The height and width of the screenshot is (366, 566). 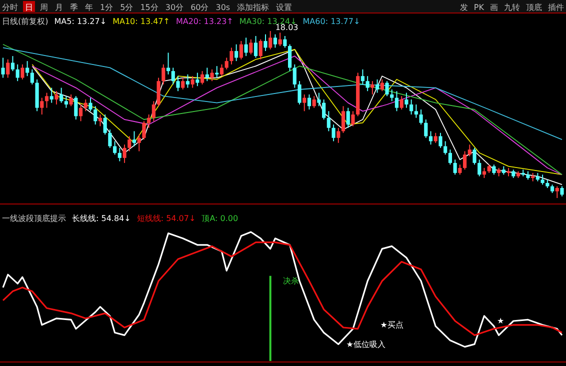 What do you see at coordinates (34, 218) in the screenshot?
I see `chart-title: 一线波段顶底提示` at bounding box center [34, 218].